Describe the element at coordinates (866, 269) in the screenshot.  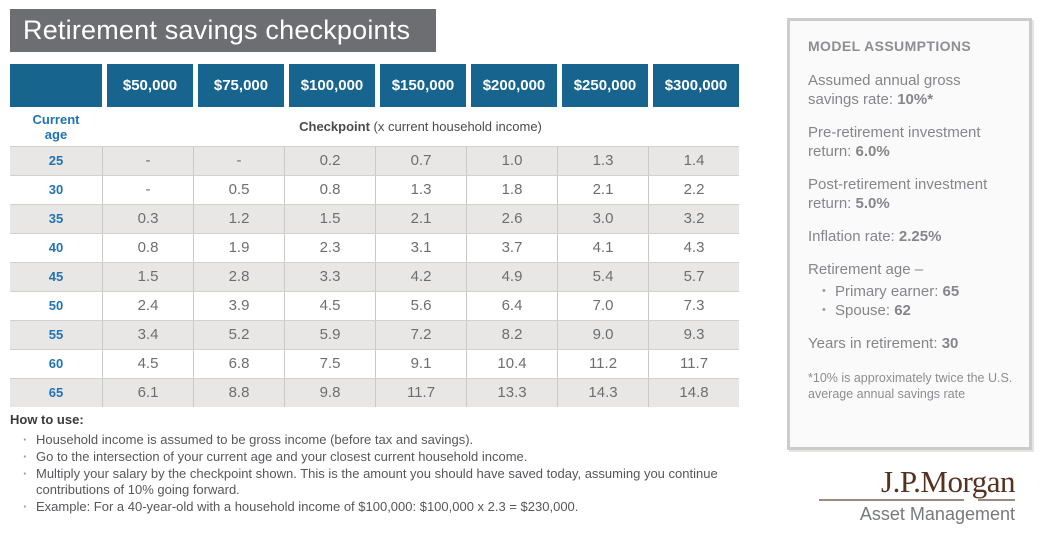
I see `assumption-item: Retirement age –` at that location.